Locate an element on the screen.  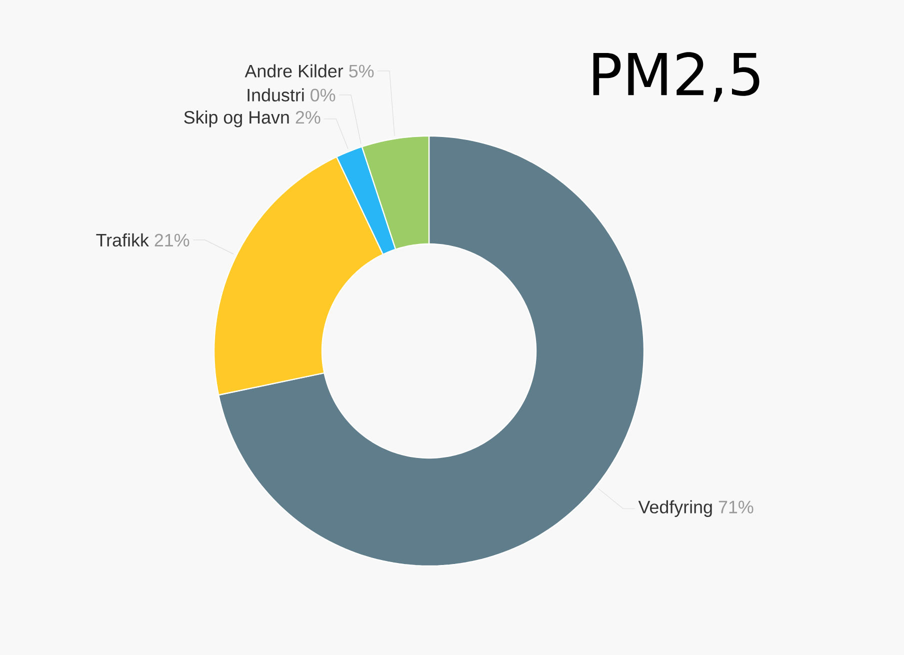
chart-title: PM2,5 is located at coordinates (676, 77).